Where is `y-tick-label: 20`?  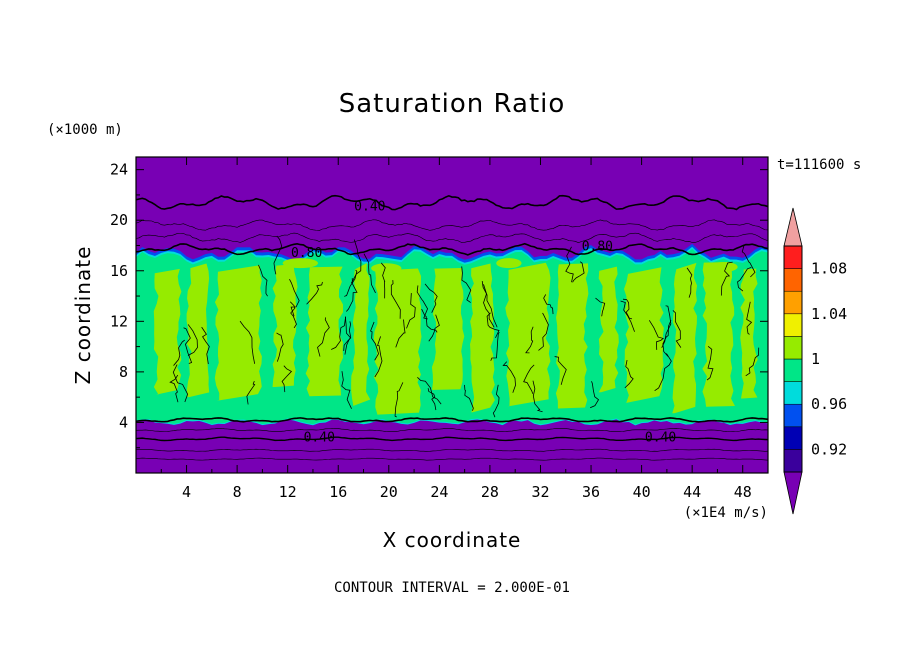
y-tick-label: 20 is located at coordinates (119, 220).